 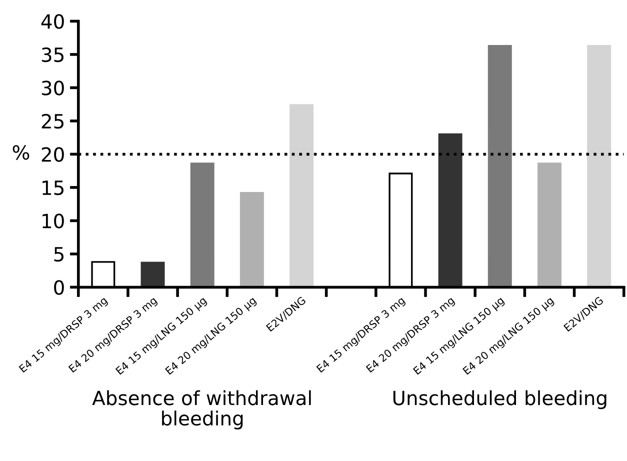 I want to click on y-tick-label: 20, so click(x=53, y=154).